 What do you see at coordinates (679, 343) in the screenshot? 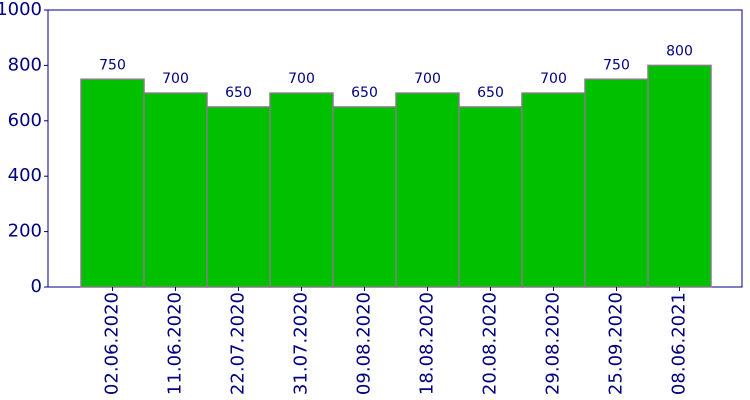
I see `x-tick-label: 08.06.2021` at bounding box center [679, 343].